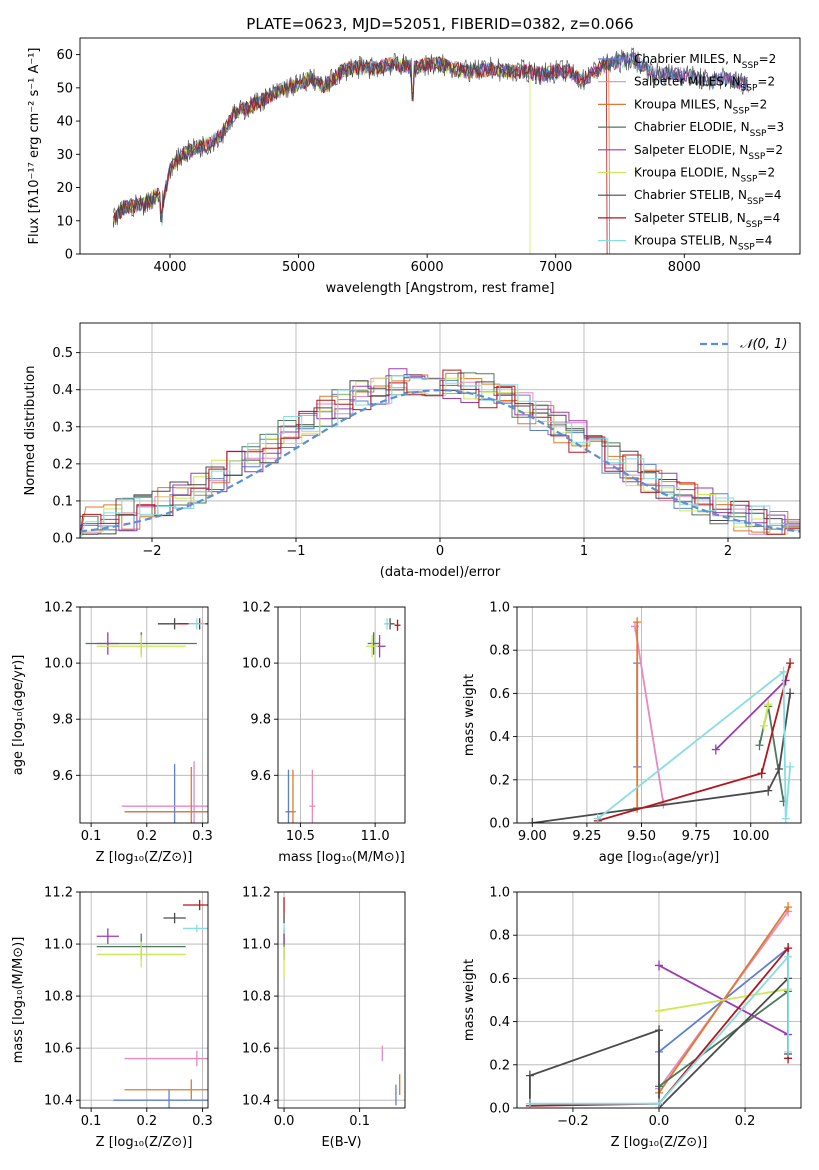  I want to click on x-tick-label: 10.00, so click(750, 836).